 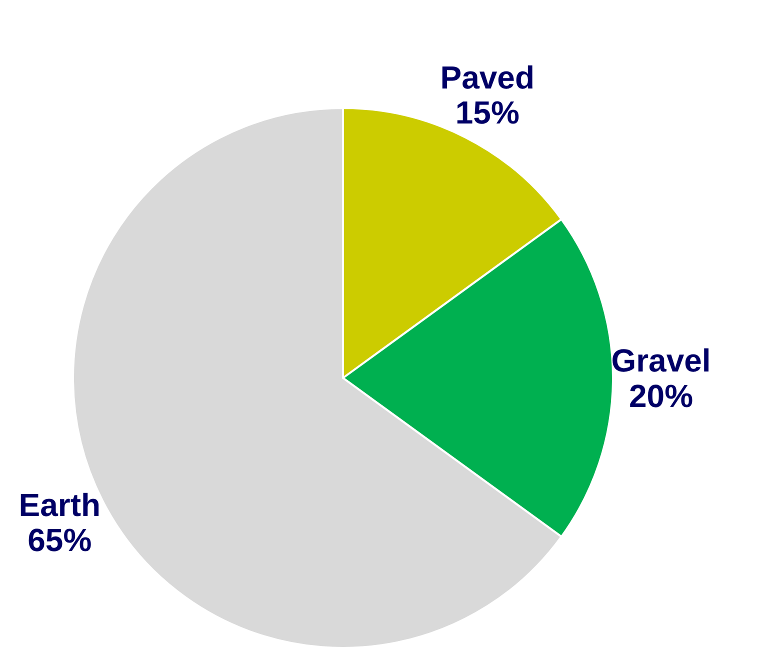 What do you see at coordinates (59, 504) in the screenshot?
I see `slice-label: Earth` at bounding box center [59, 504].